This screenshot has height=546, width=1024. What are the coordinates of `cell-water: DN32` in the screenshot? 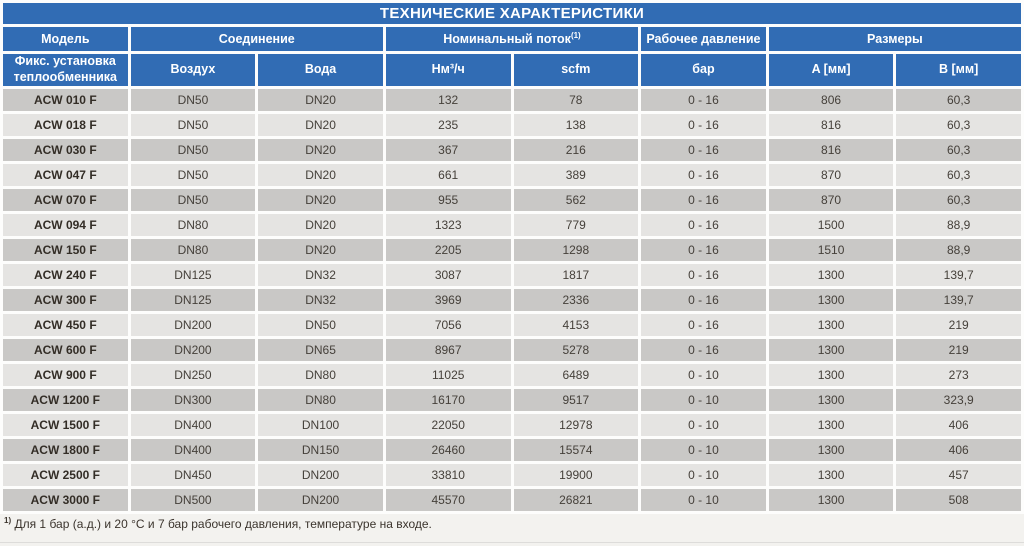 It's located at (320, 275).